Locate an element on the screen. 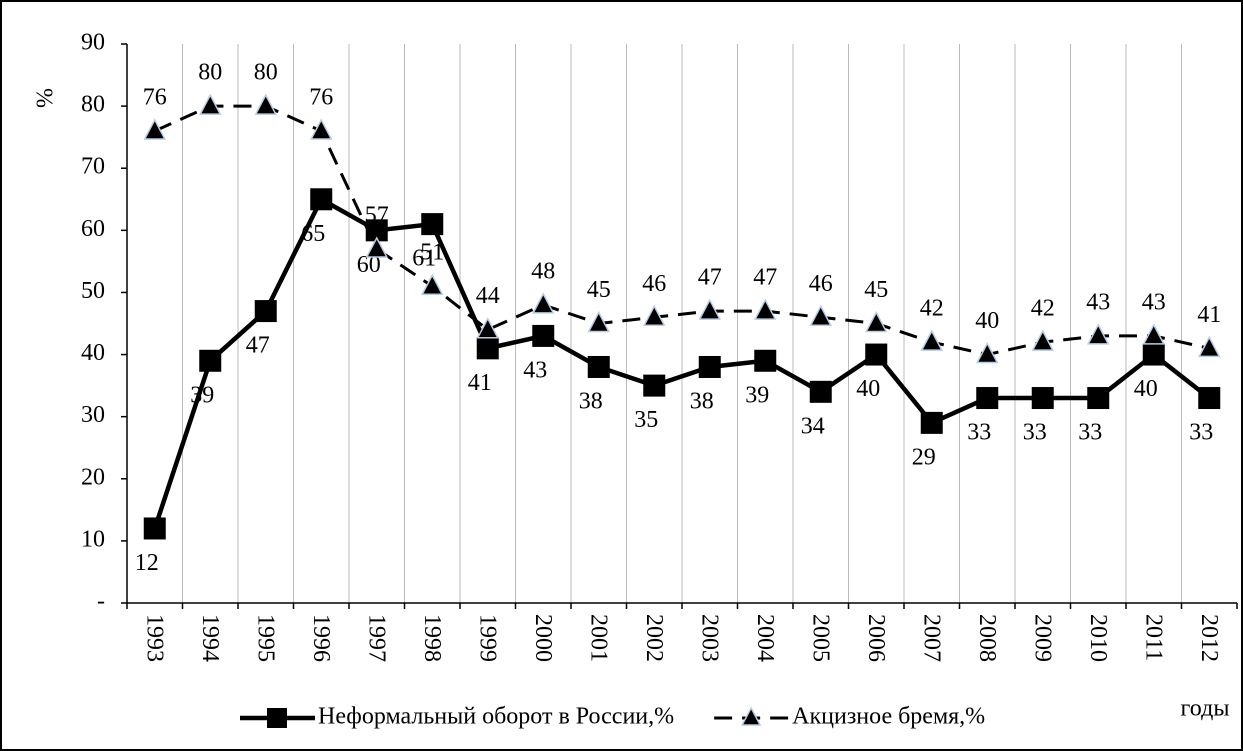 The width and height of the screenshot is (1243, 751). data-label: 61 is located at coordinates (424, 259).